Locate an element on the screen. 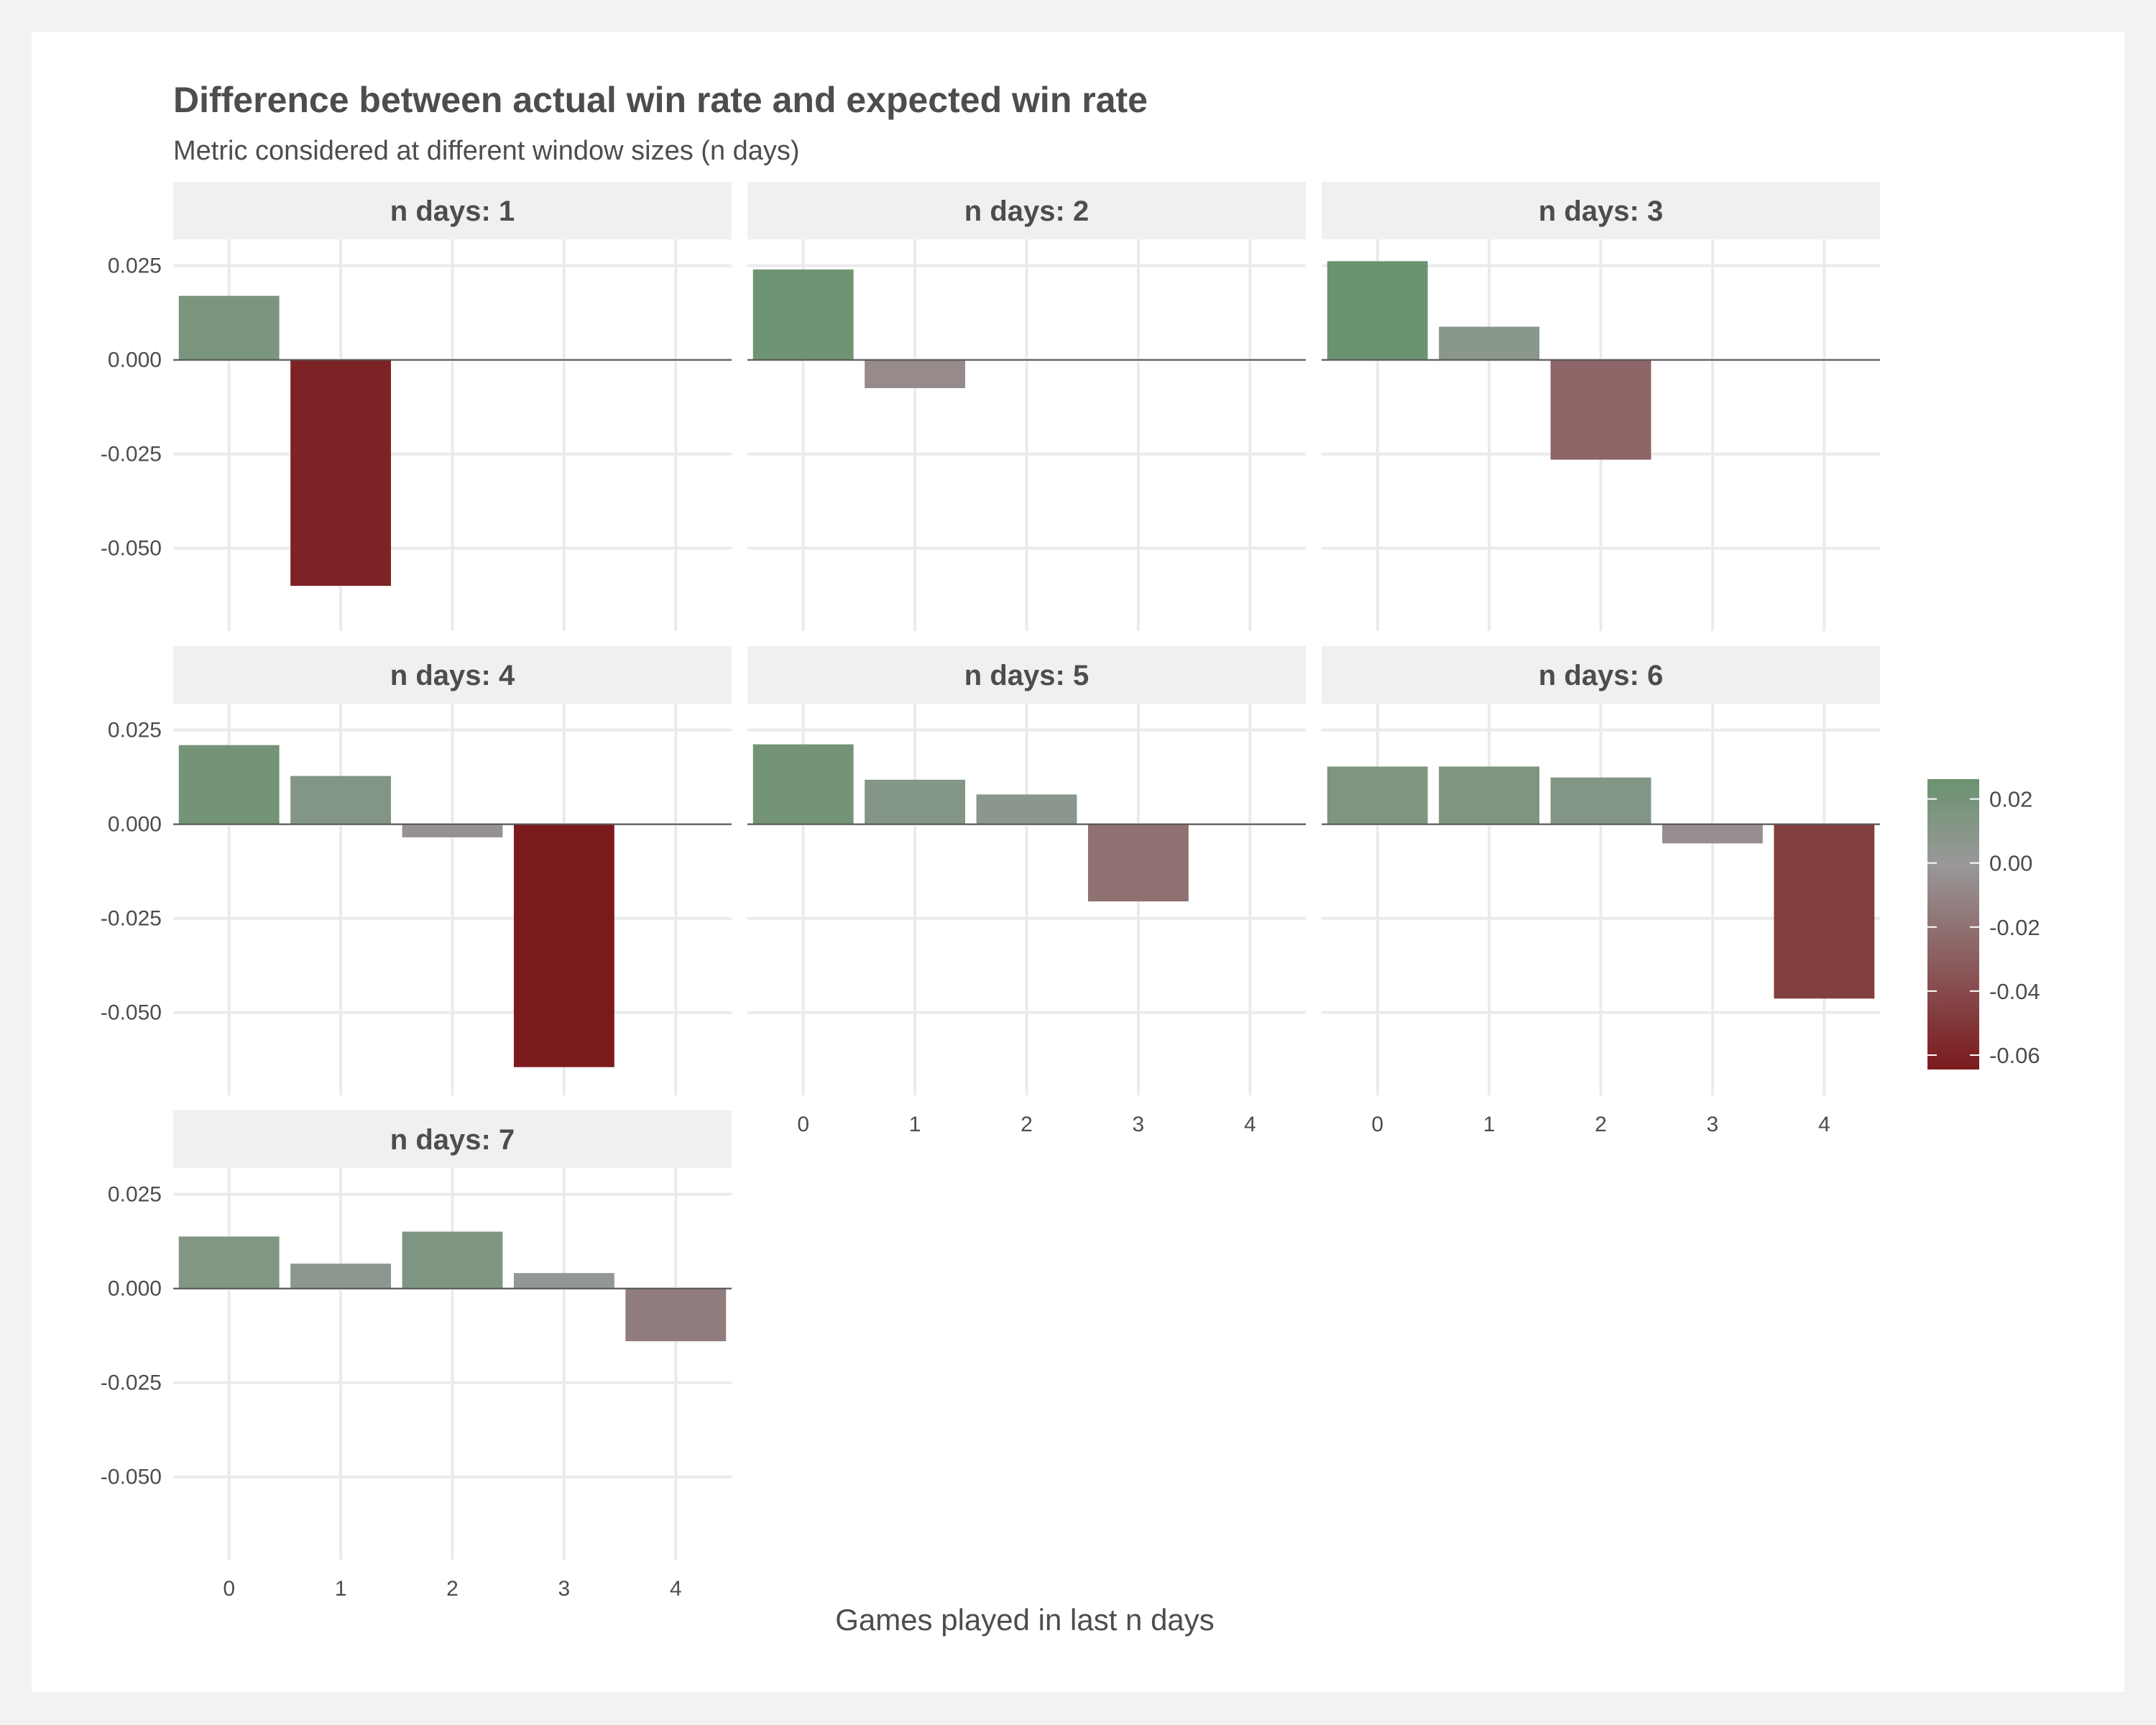 This screenshot has width=2156, height=1725. facet-strip-label: n days: 1 is located at coordinates (452, 211).